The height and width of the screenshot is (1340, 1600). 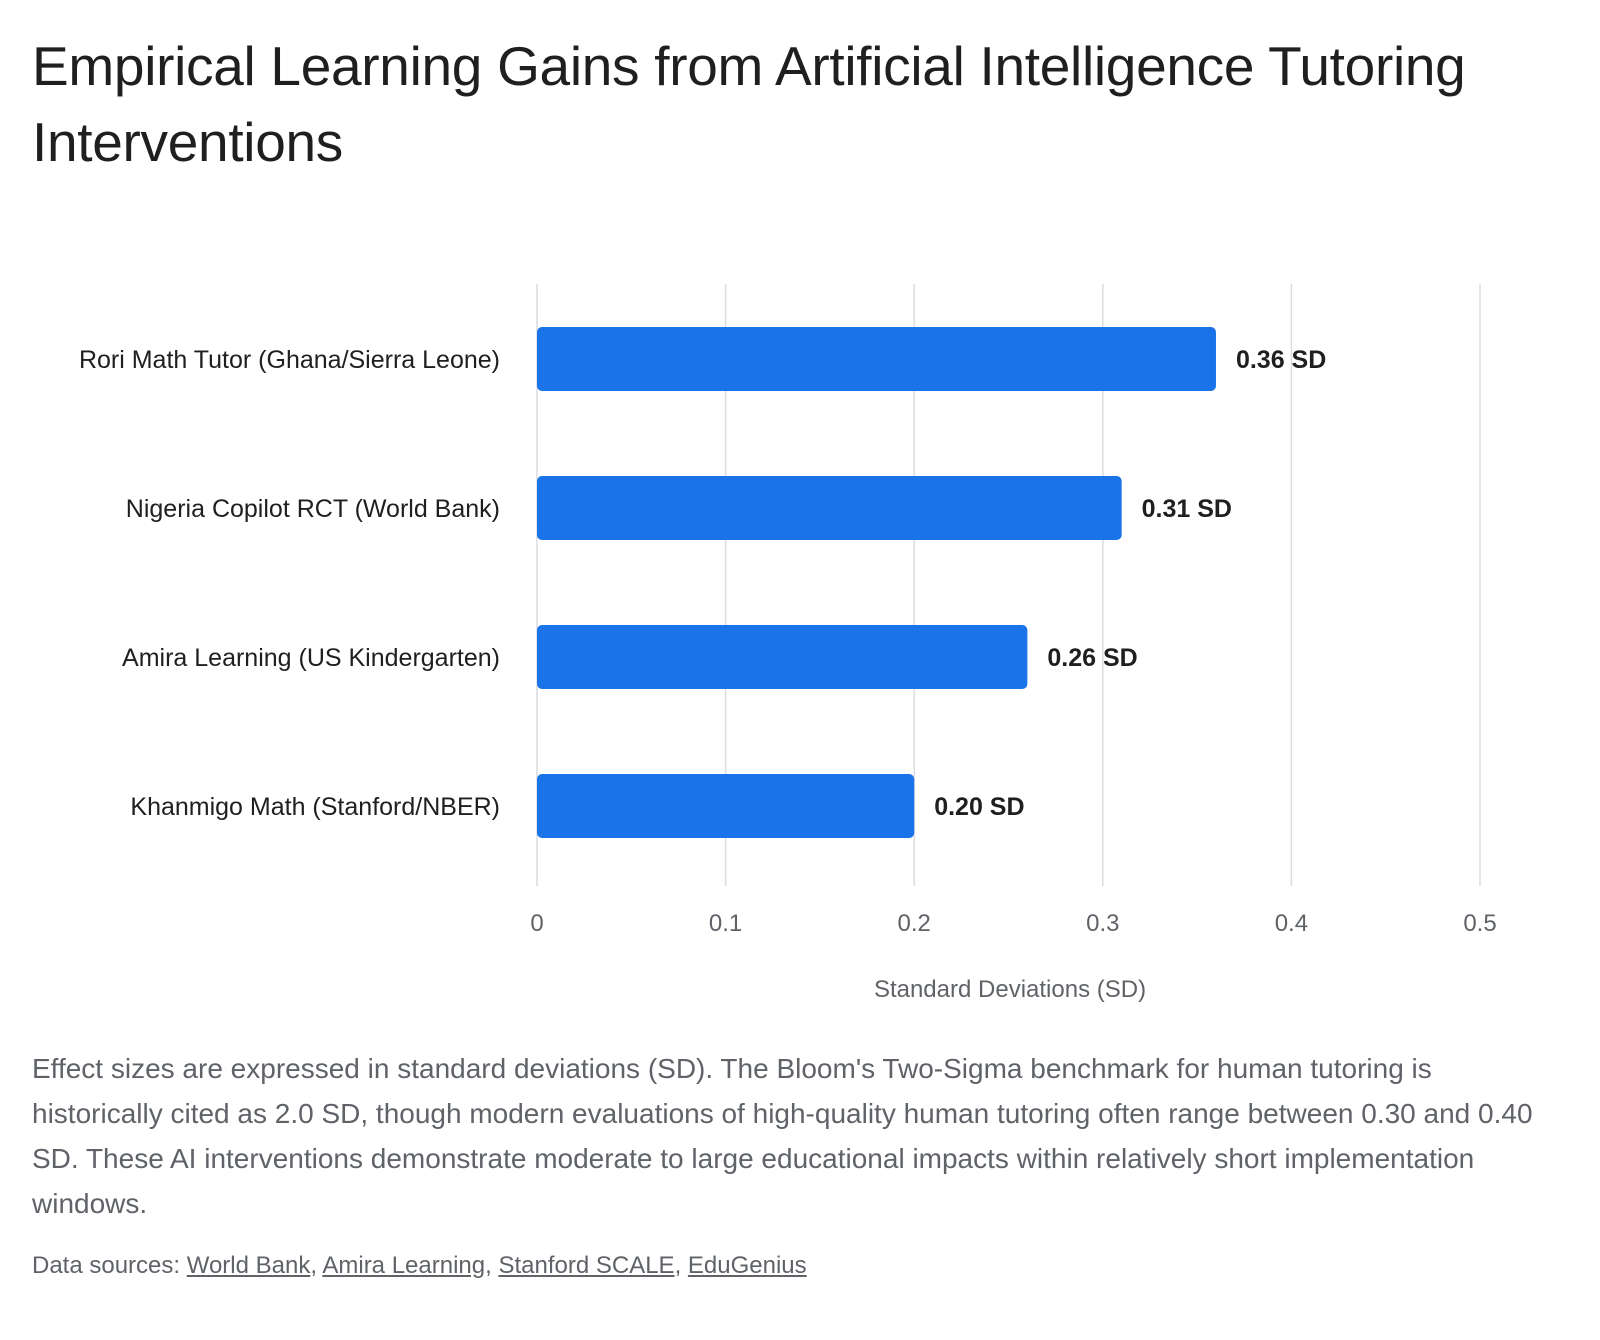 What do you see at coordinates (586, 1265) in the screenshot?
I see `source-link-stanford-scale: Stanford SCALE` at bounding box center [586, 1265].